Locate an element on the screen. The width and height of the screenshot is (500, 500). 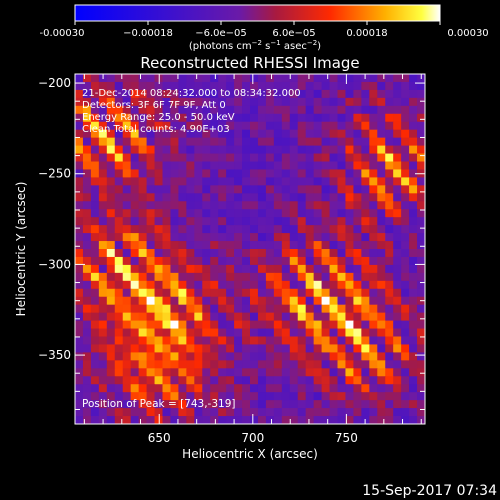
colorbar-tick-label: −0.00018 is located at coordinates (148, 33).